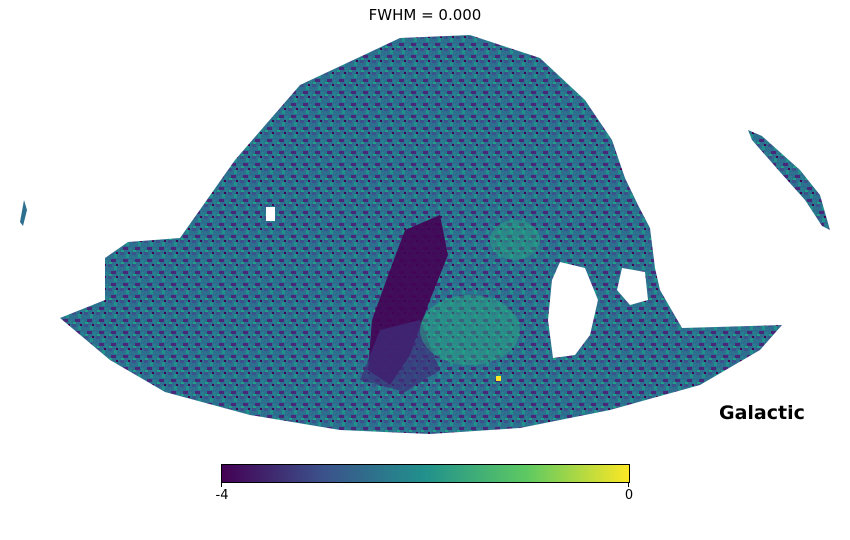 The width and height of the screenshot is (850, 540). I want to click on sky-strip-left, so click(23, 213).